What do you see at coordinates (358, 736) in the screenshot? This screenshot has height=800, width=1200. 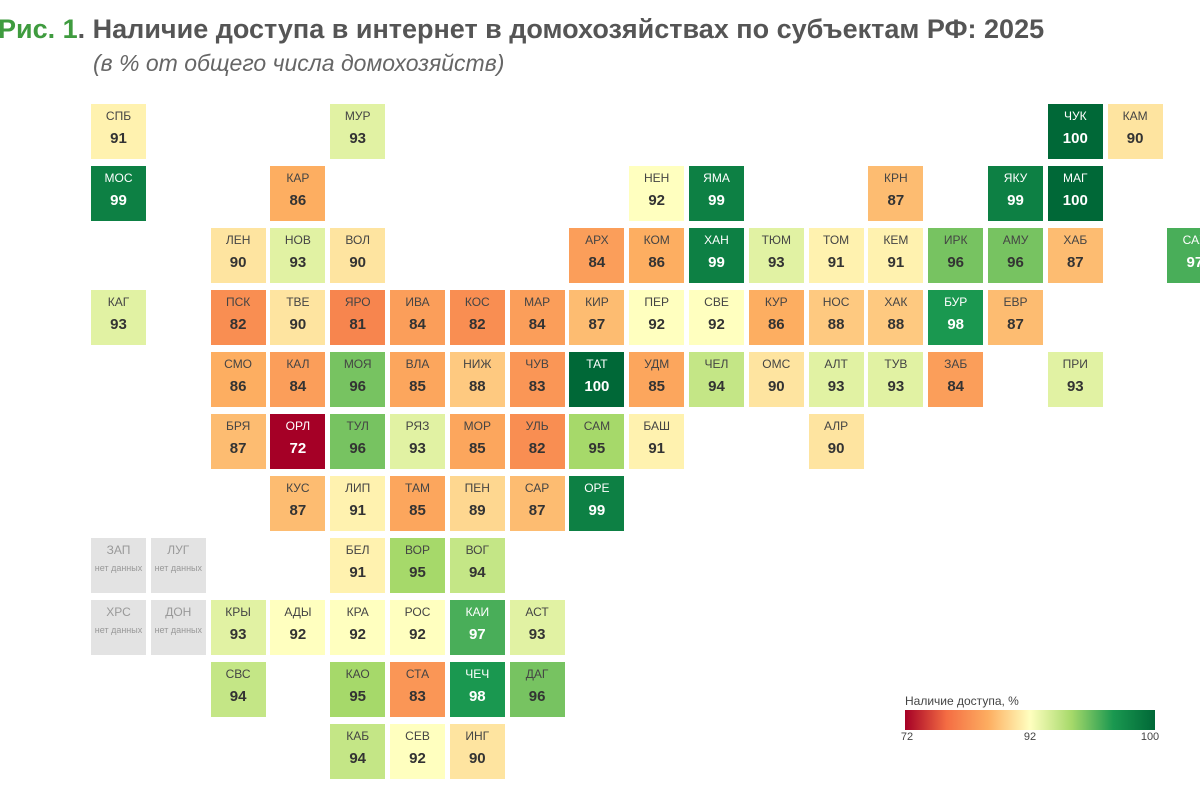 I see `region-code: КАБ` at bounding box center [358, 736].